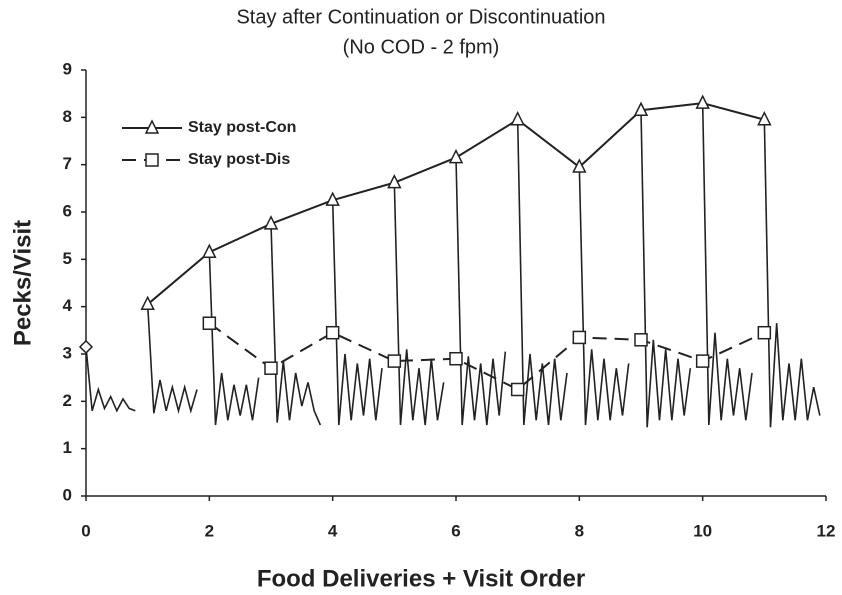  Describe the element at coordinates (702, 530) in the screenshot. I see `x-tick-label: 10` at that location.